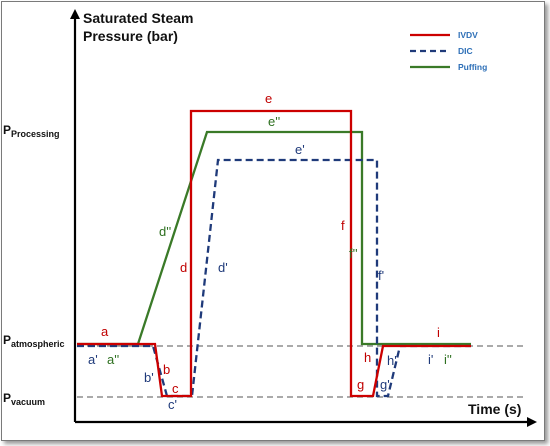 The height and width of the screenshot is (446, 550). What do you see at coordinates (149, 377) in the screenshot?
I see `dic-segment-label: b'` at bounding box center [149, 377].